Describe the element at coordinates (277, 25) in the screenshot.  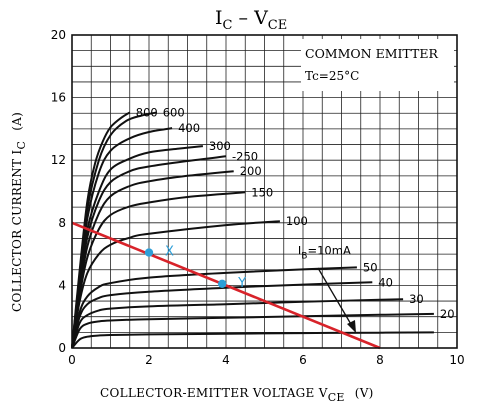
I see `title-second-subscript: CE` at that location.